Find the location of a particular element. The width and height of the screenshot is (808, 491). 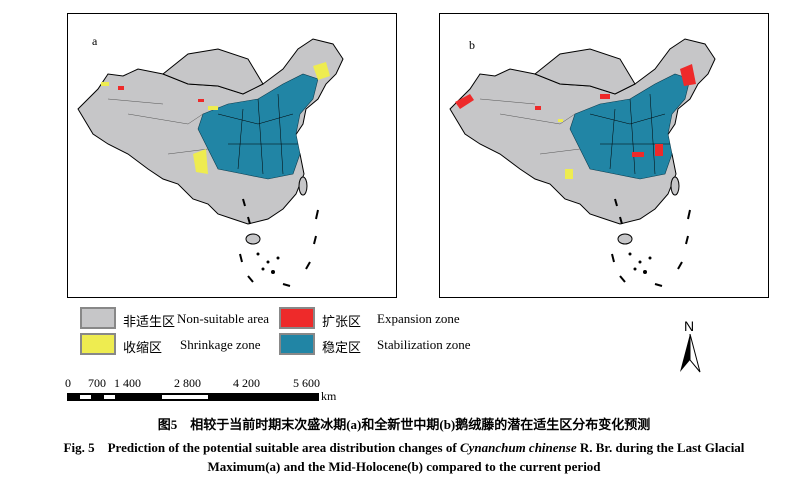

legend-swatch-shrinkage is located at coordinates (98, 344).